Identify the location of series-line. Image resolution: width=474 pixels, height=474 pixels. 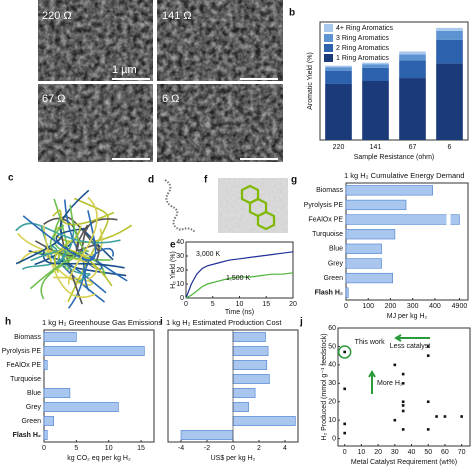
(239, 275).